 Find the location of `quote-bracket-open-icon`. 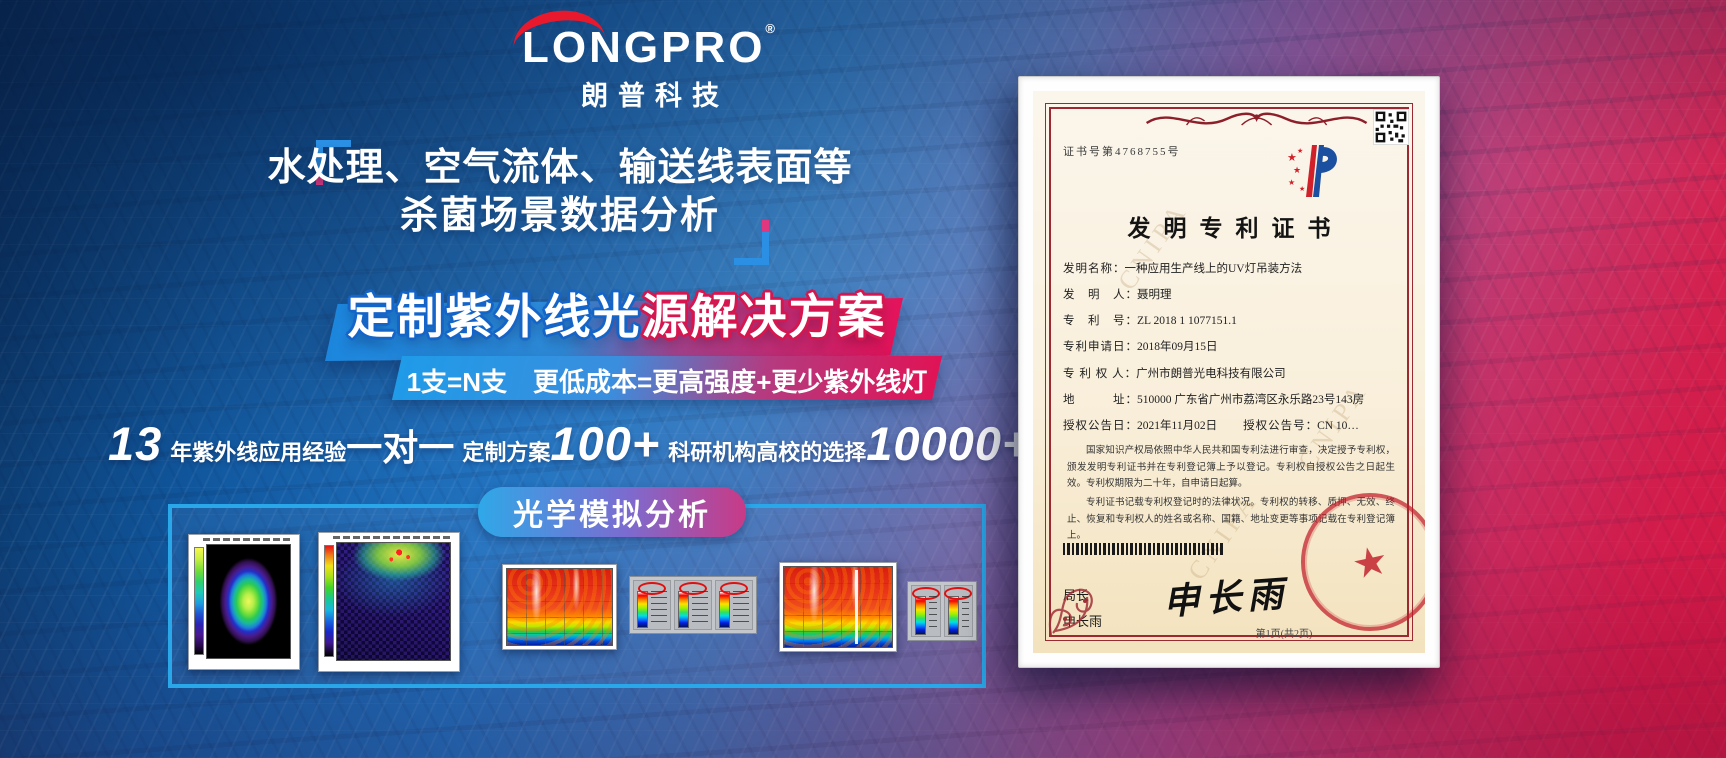

quote-bracket-open-icon is located at coordinates (333, 162).